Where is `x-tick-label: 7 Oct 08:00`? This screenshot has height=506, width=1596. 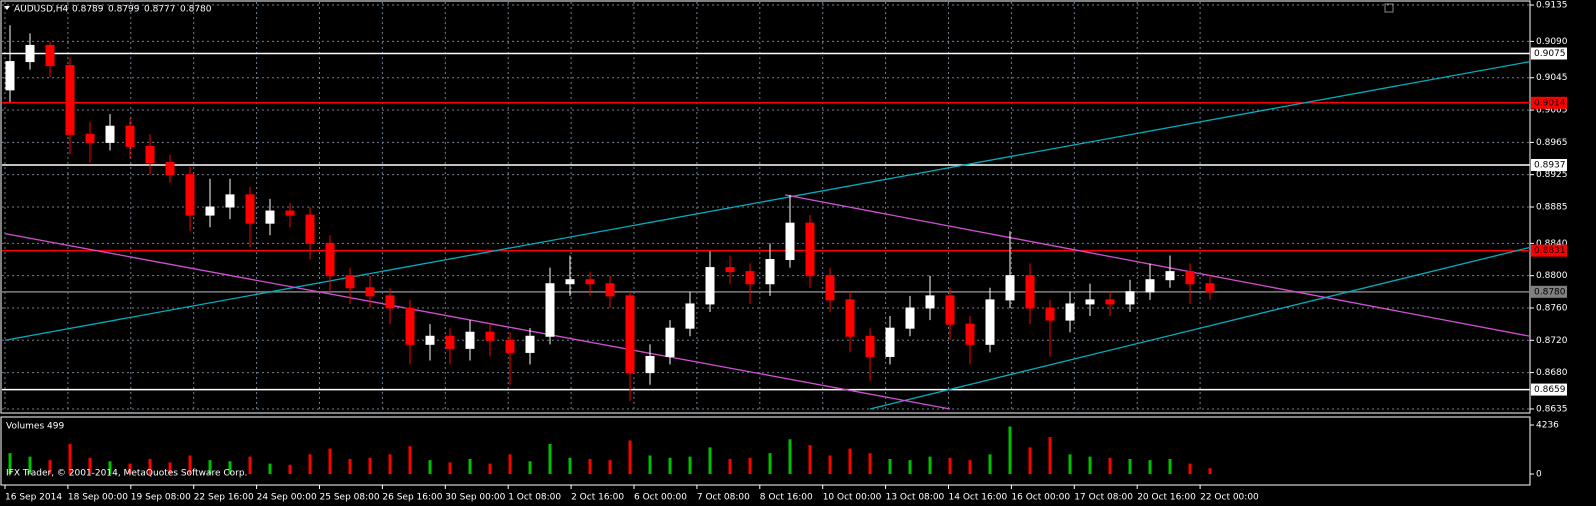 x-tick-label: 7 Oct 08:00 is located at coordinates (723, 498).